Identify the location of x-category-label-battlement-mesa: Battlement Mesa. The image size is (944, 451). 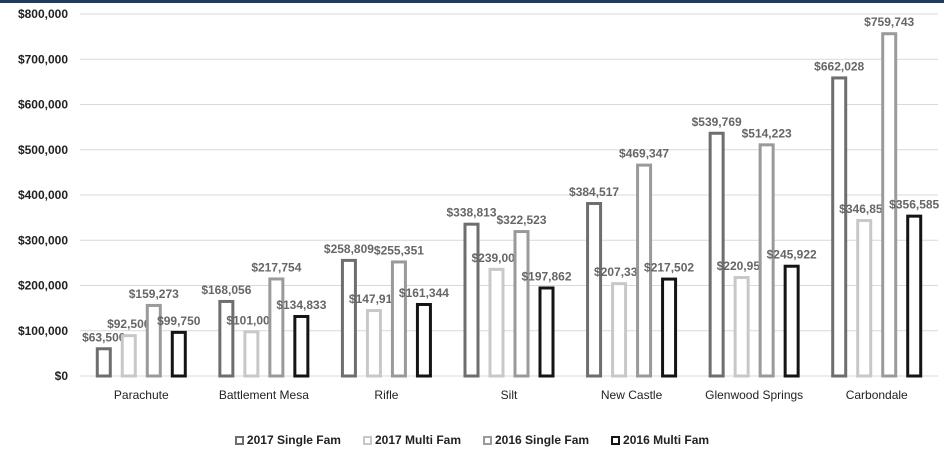
(264, 395).